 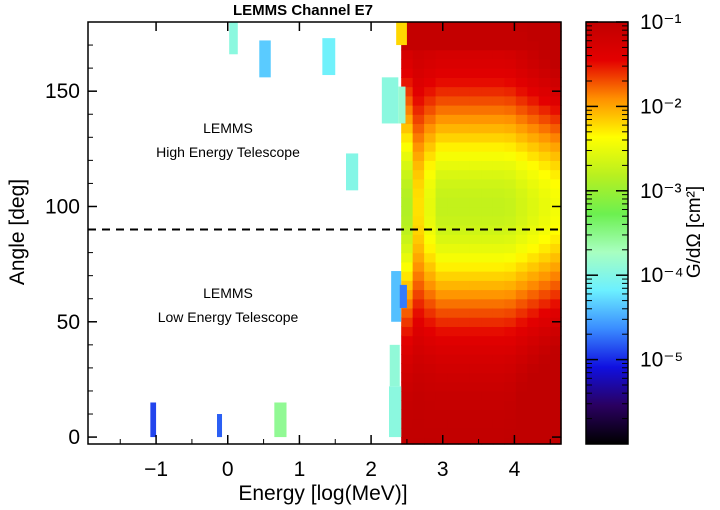 I want to click on y-tick-label: 50, so click(x=68, y=322).